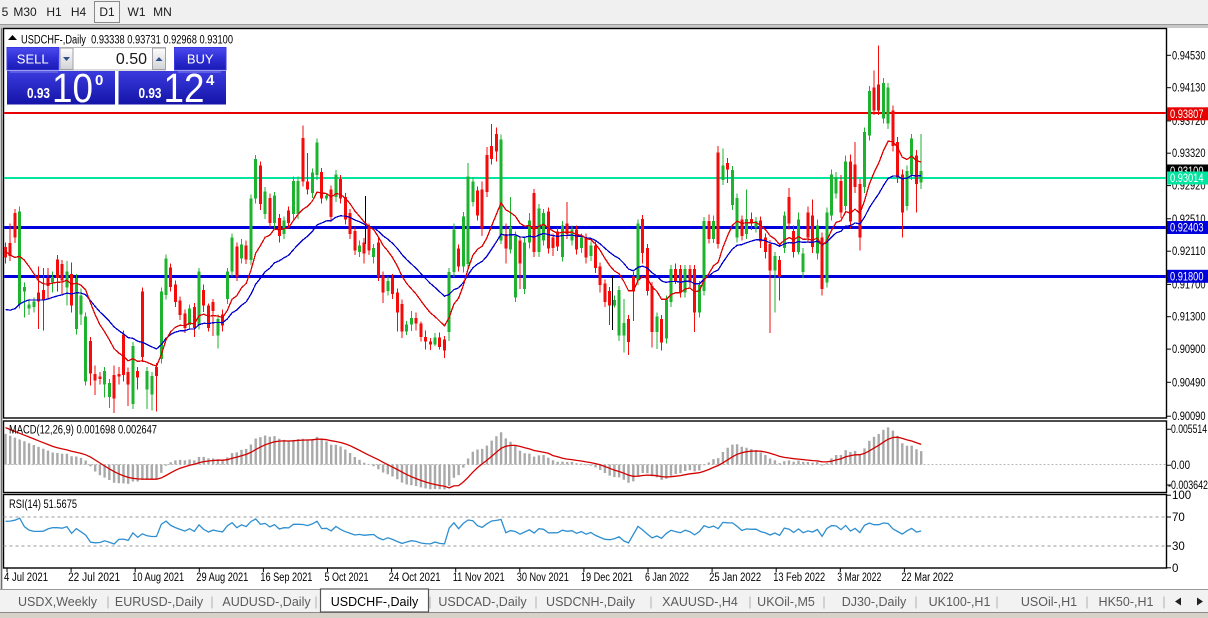 Image resolution: width=1208 pixels, height=618 pixels. What do you see at coordinates (415, 578) in the screenshot?
I see `svg-text: 24 Oct 2021` at bounding box center [415, 578].